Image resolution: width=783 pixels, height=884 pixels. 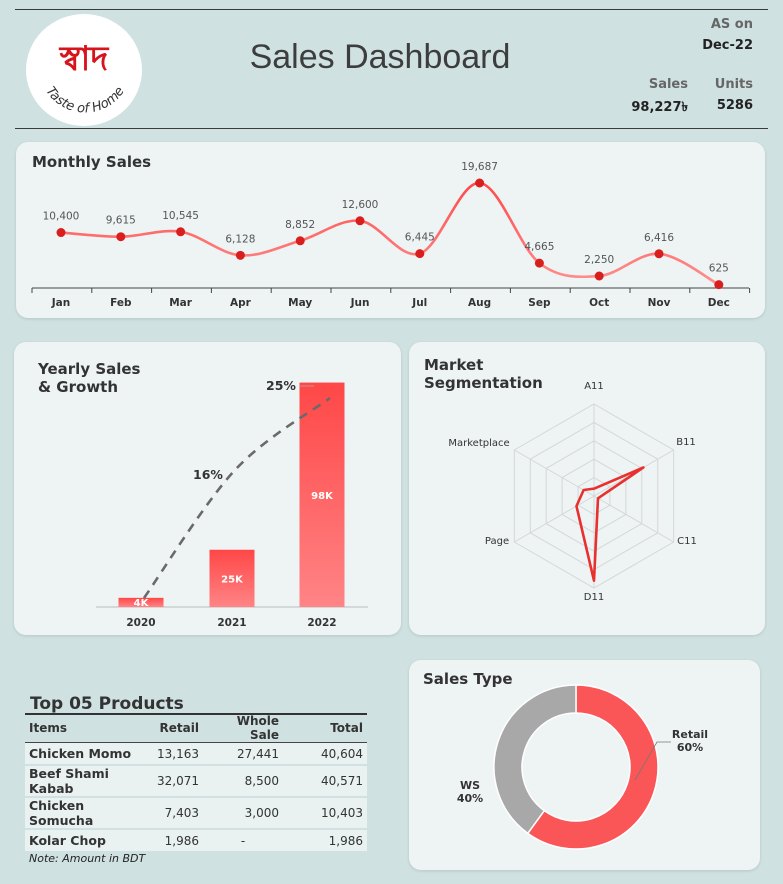 I want to click on logo-tagline: Taste of Home, so click(x=84, y=100).